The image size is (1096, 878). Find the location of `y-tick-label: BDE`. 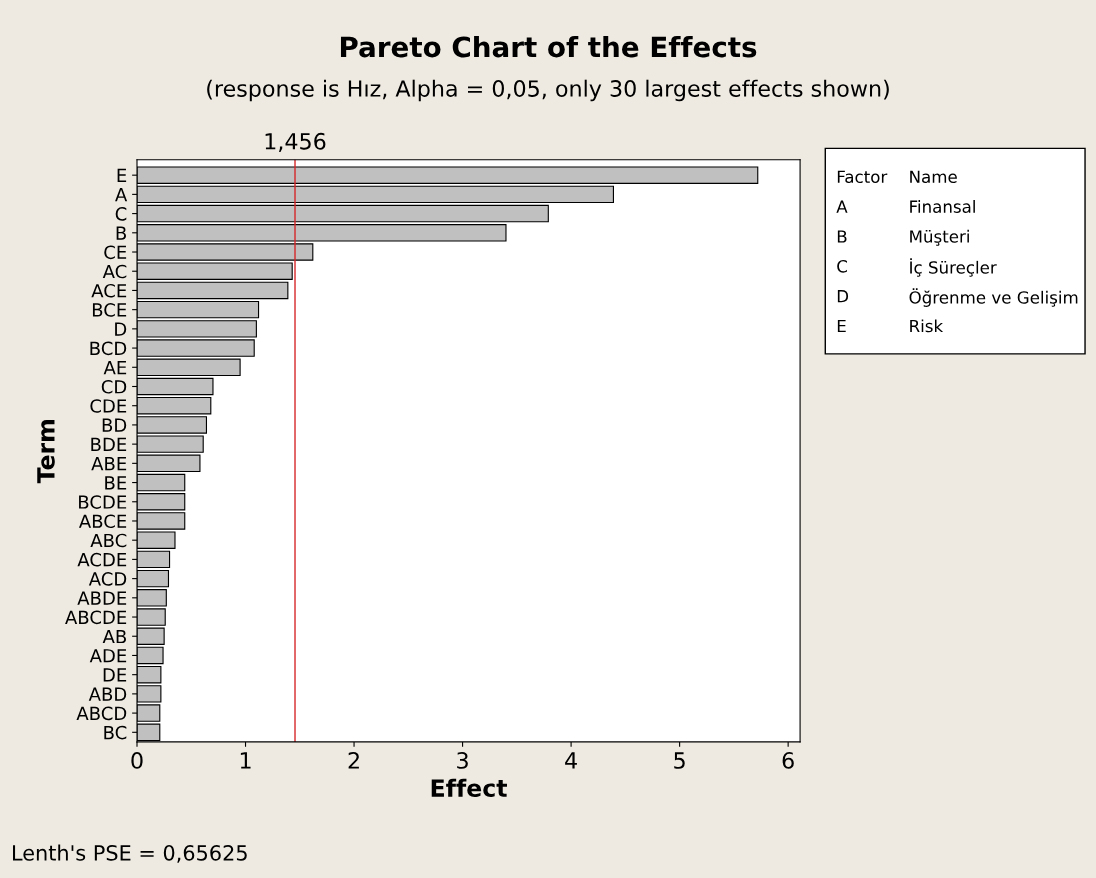

y-tick-label: BDE is located at coordinates (109, 444).